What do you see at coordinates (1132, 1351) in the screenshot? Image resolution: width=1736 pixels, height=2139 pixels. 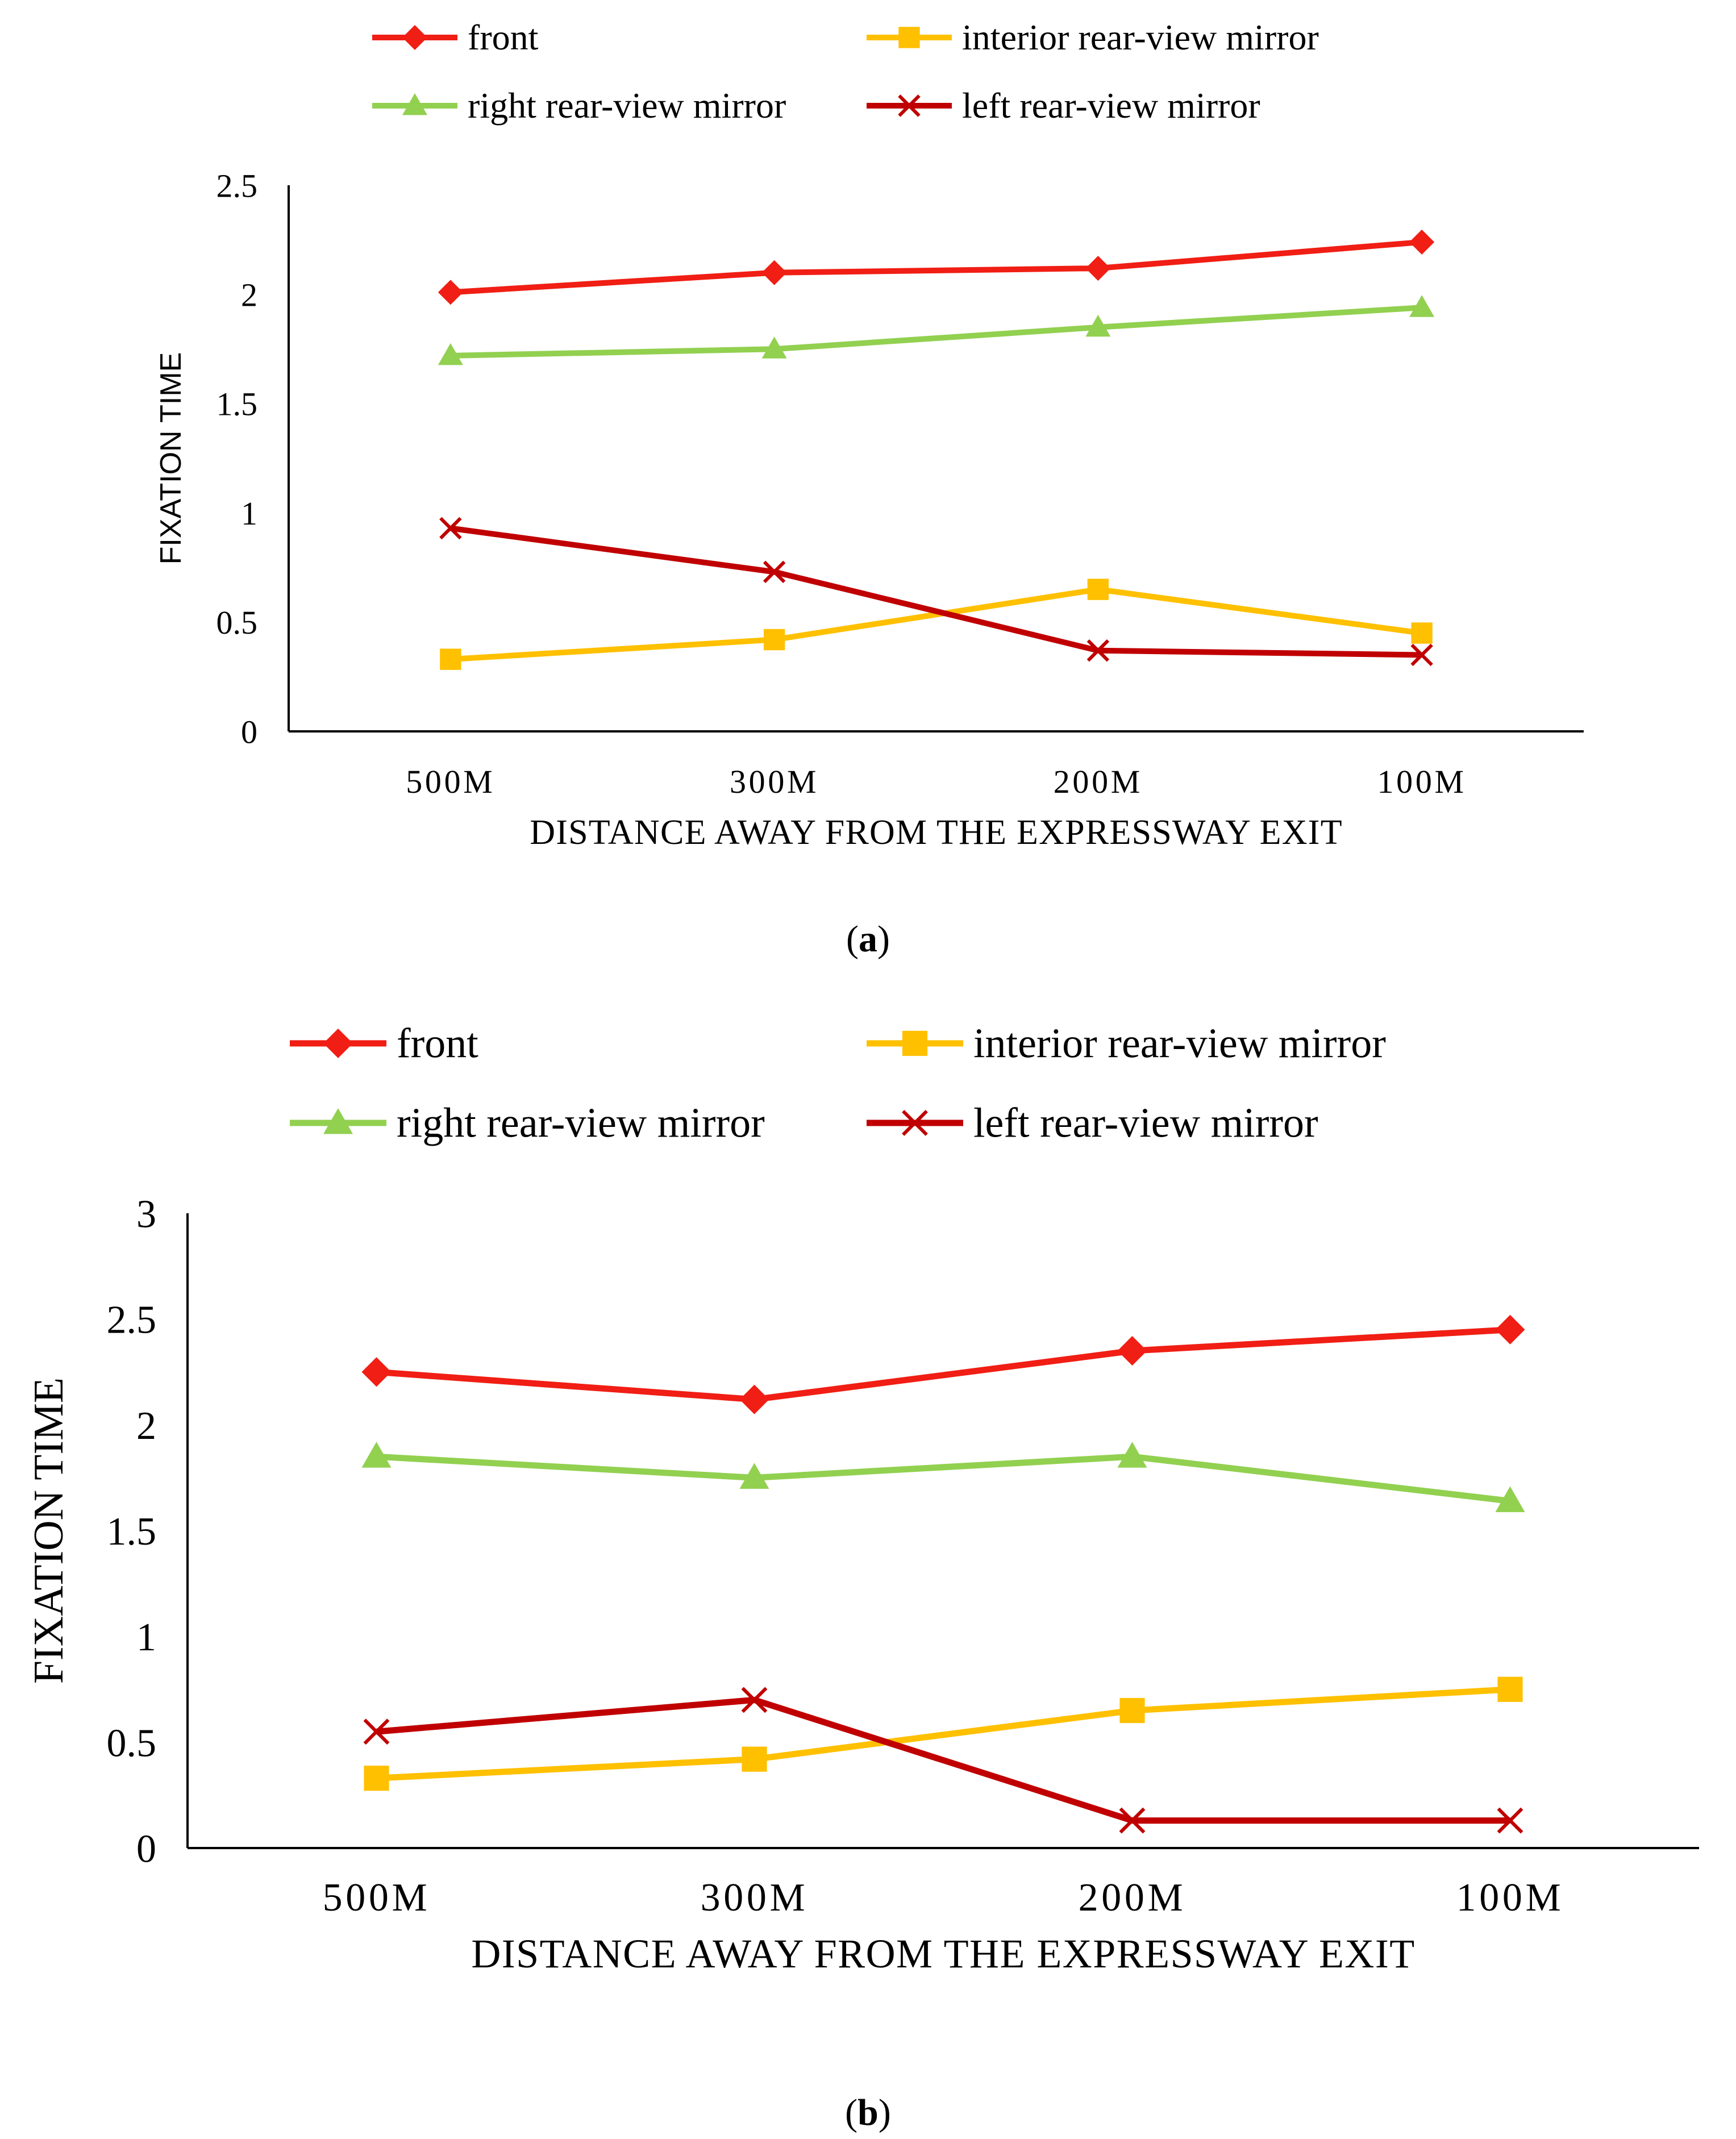 I see `b-point-front-200m` at bounding box center [1132, 1351].